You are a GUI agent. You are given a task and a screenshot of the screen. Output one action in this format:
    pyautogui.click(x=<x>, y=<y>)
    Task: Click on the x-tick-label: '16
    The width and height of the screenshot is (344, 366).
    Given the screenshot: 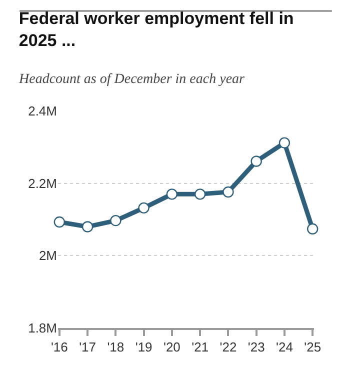 What is the action you would take?
    pyautogui.click(x=59, y=347)
    